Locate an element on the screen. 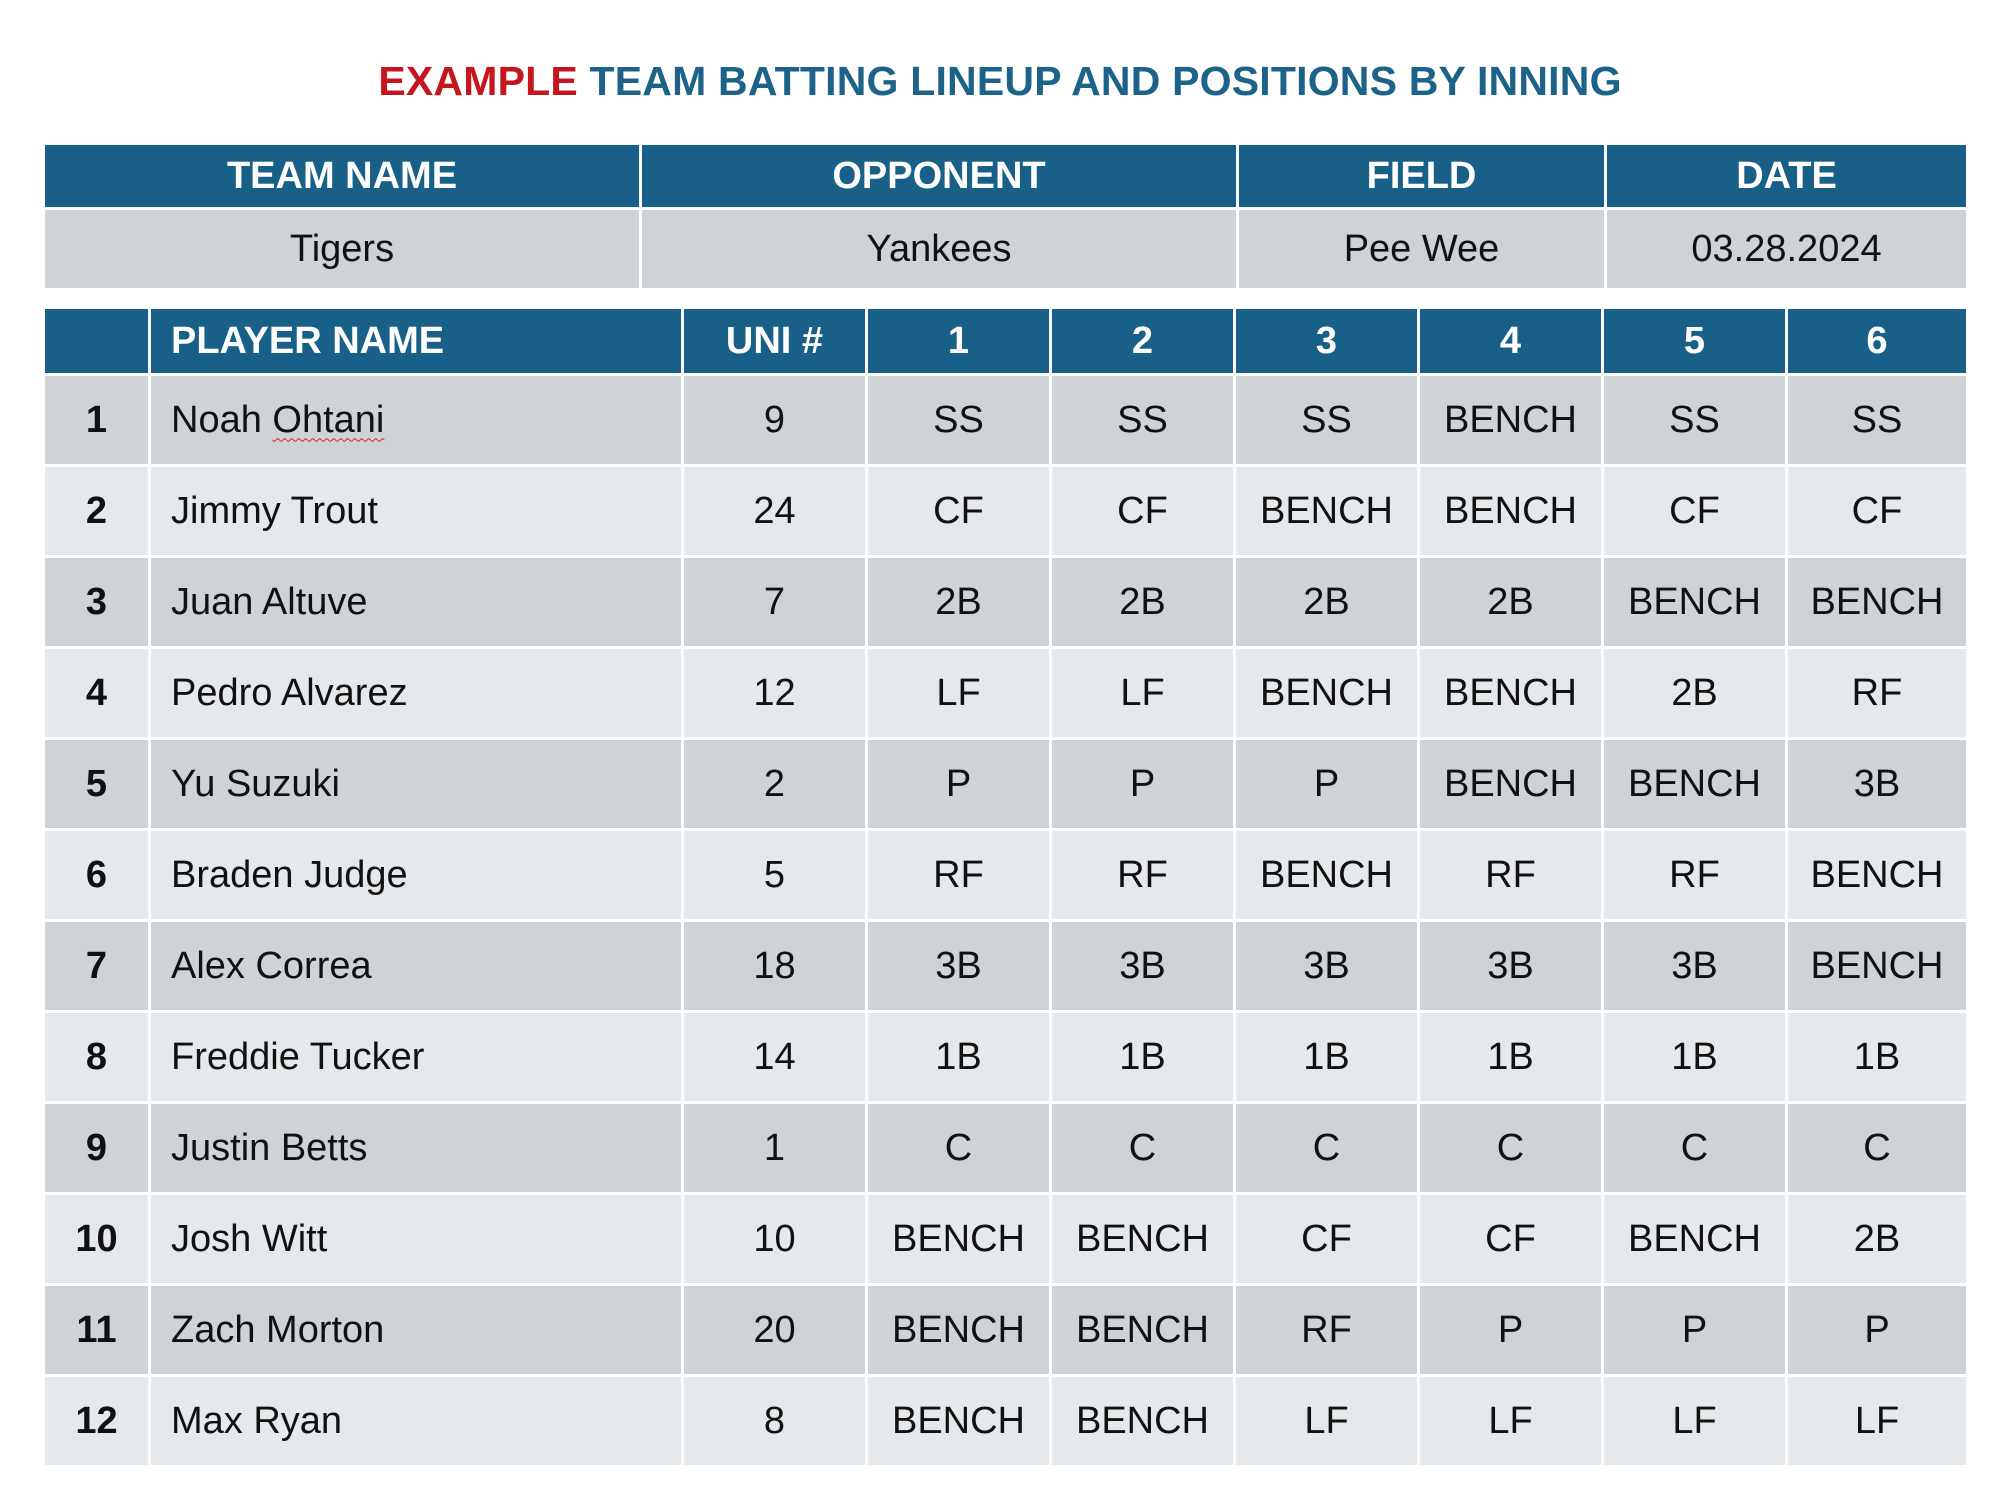 The height and width of the screenshot is (1498, 2000). inning-6-position-cell: C is located at coordinates (1877, 1148).